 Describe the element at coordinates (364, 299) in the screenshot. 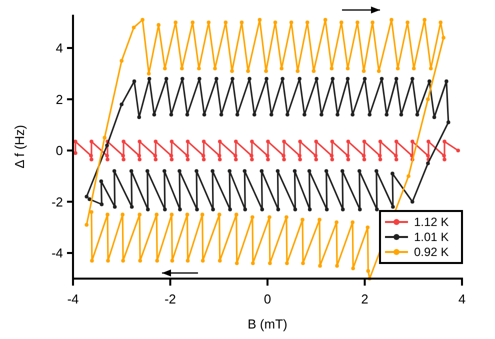

I see `x-tick-label: 2` at that location.